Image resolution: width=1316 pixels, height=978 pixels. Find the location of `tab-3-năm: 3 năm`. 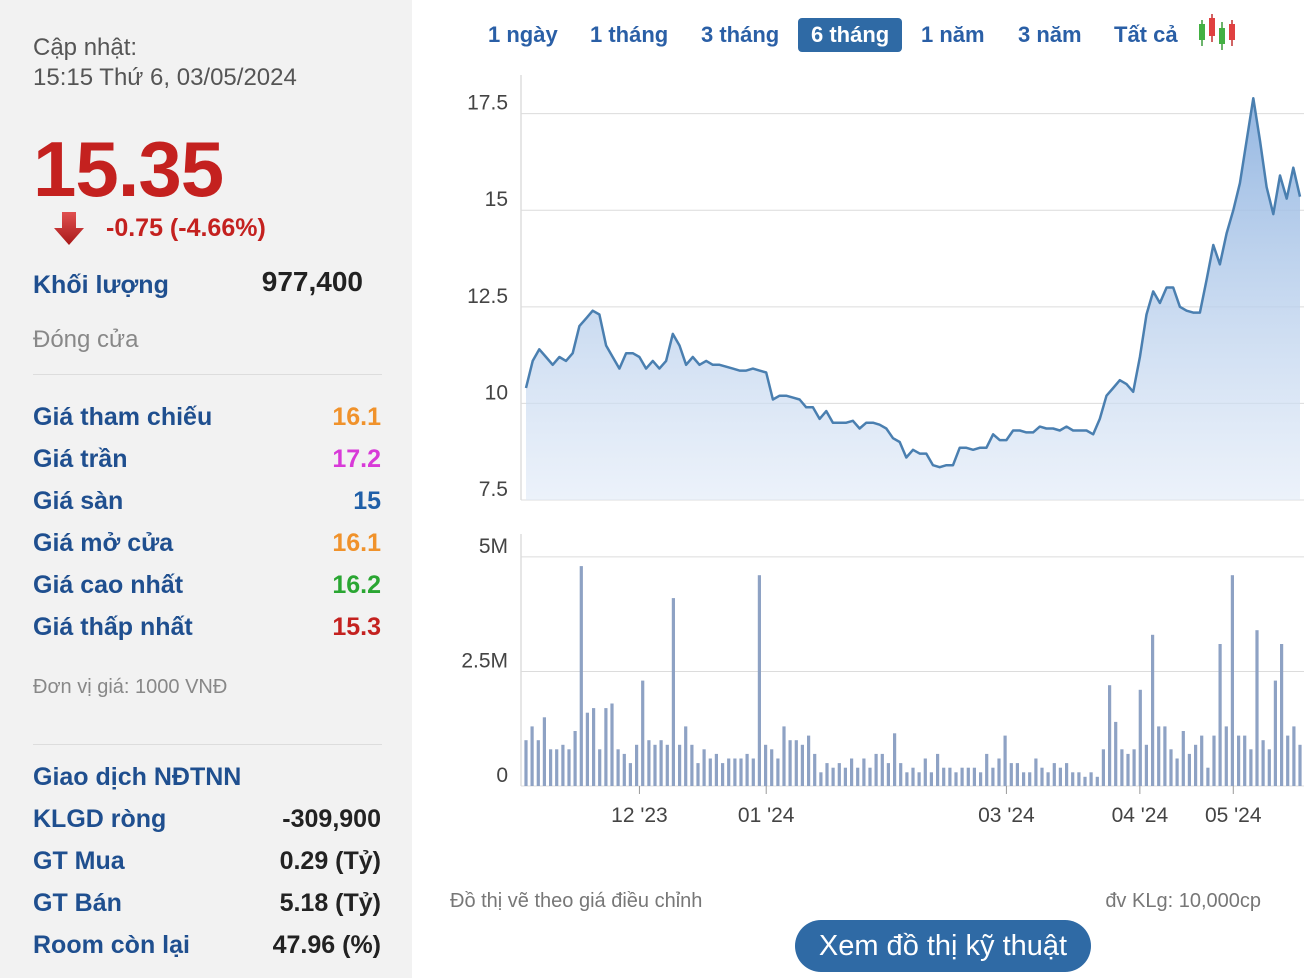

tab-3-năm: 3 năm is located at coordinates (1050, 34).